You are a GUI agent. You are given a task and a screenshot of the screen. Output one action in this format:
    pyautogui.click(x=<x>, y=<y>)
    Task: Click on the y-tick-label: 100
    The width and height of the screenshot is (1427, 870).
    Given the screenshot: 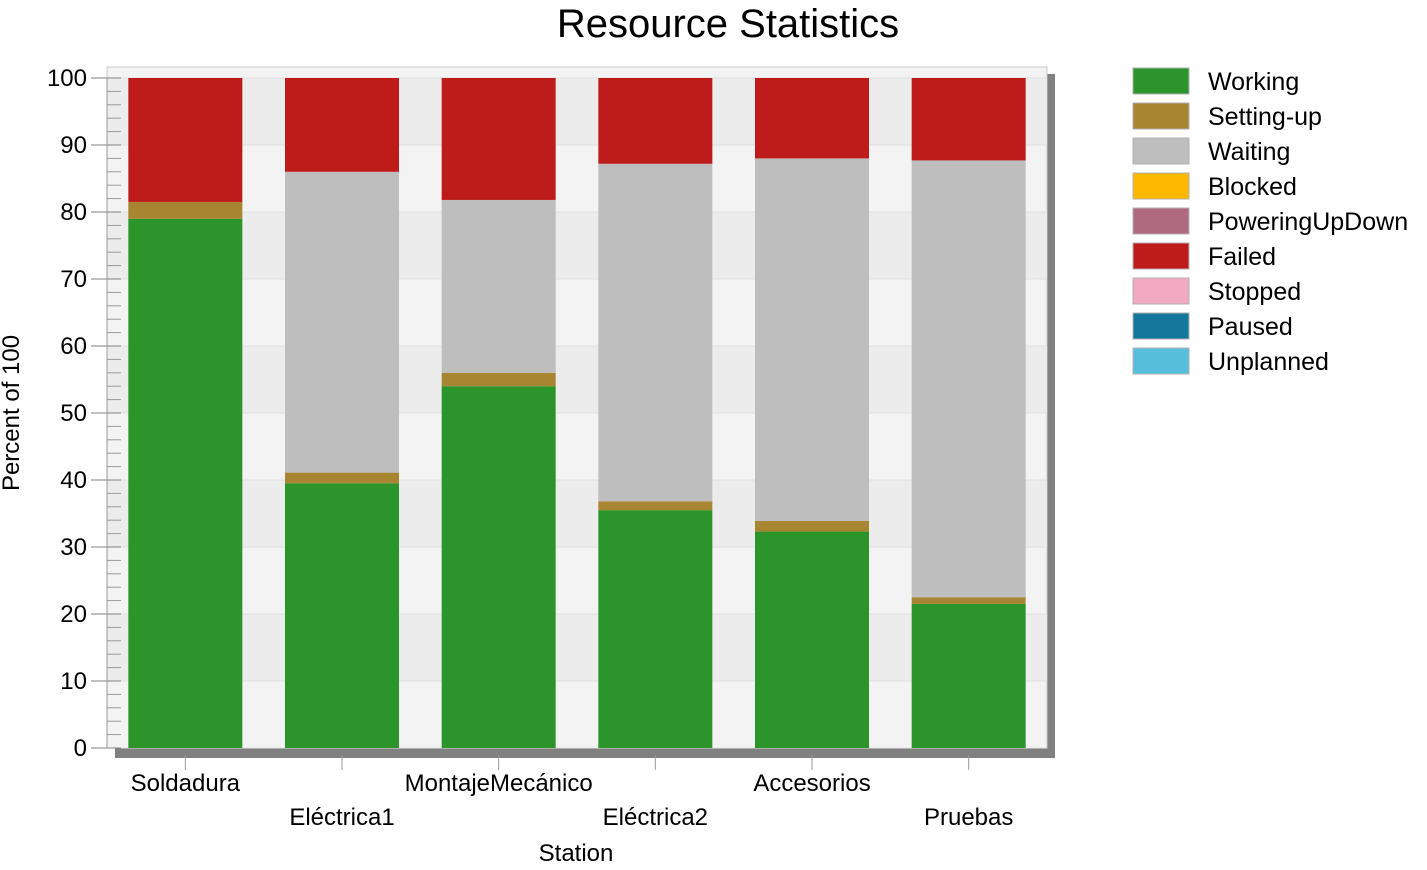 What is the action you would take?
    pyautogui.click(x=67, y=78)
    